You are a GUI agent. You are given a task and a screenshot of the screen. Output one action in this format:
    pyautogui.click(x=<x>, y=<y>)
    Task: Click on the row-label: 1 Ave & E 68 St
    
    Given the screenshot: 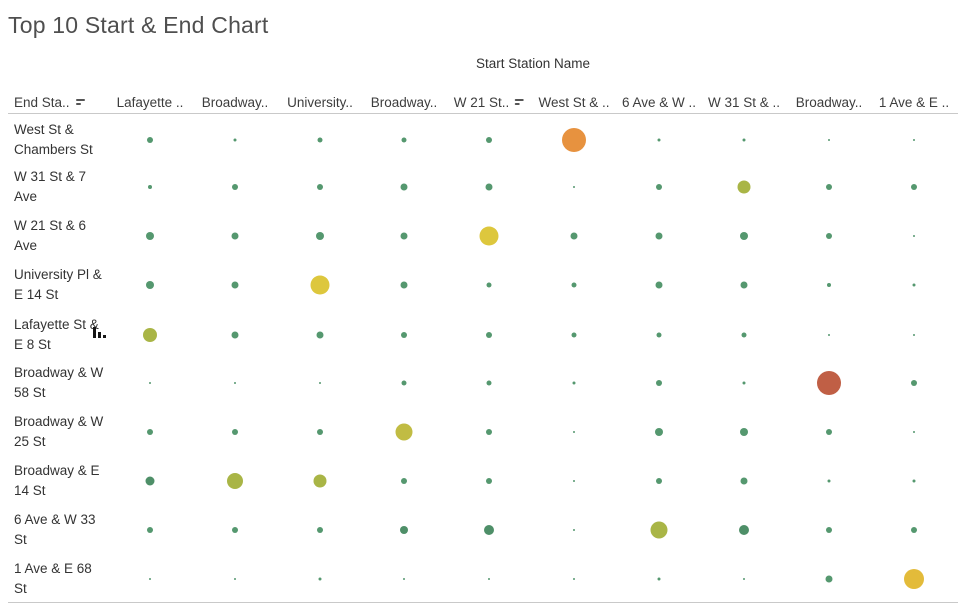 What is the action you would take?
    pyautogui.click(x=53, y=578)
    